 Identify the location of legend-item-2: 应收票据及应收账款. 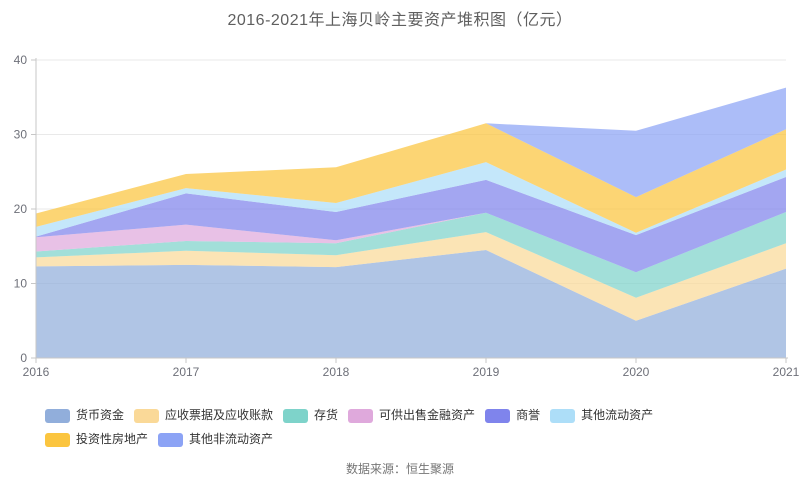
(203, 415).